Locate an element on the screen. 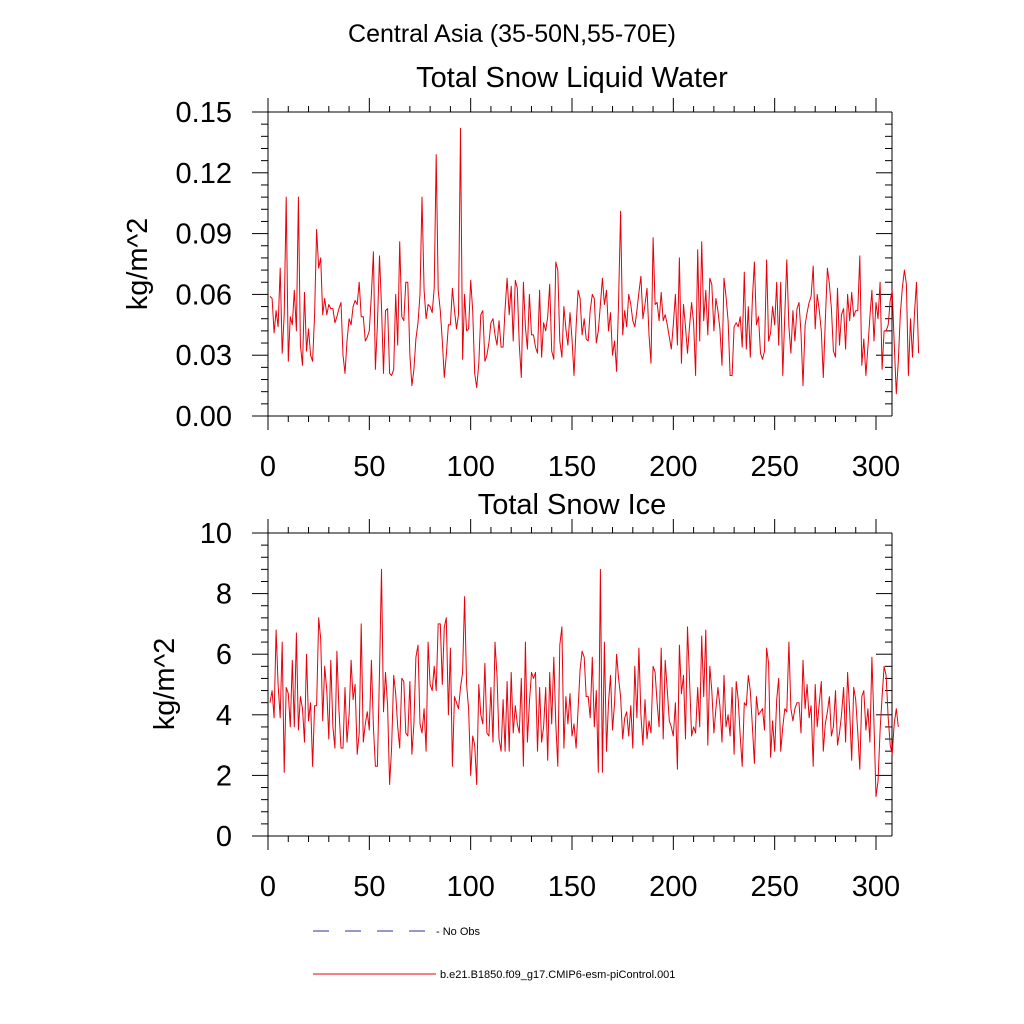 The height and width of the screenshot is (1024, 1024). y-tick-label: 0.09 is located at coordinates (204, 235).